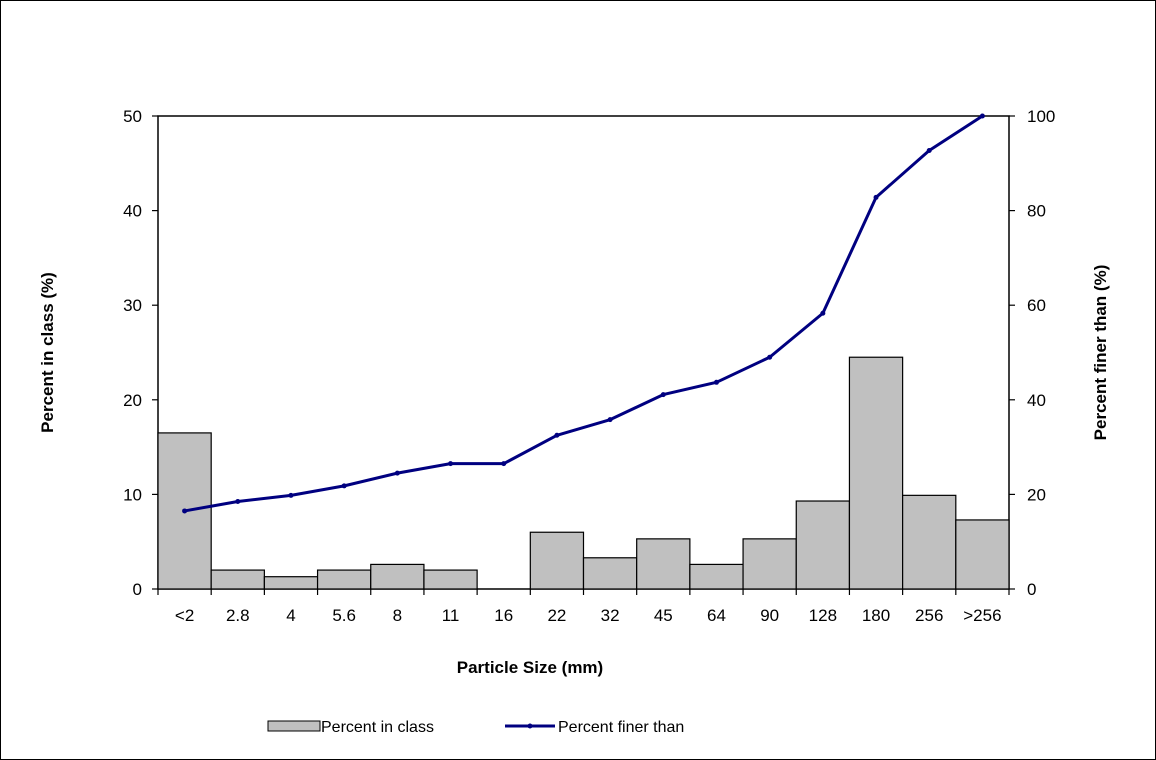  What do you see at coordinates (132, 400) in the screenshot?
I see `y-left-tick-label-2: 20` at bounding box center [132, 400].